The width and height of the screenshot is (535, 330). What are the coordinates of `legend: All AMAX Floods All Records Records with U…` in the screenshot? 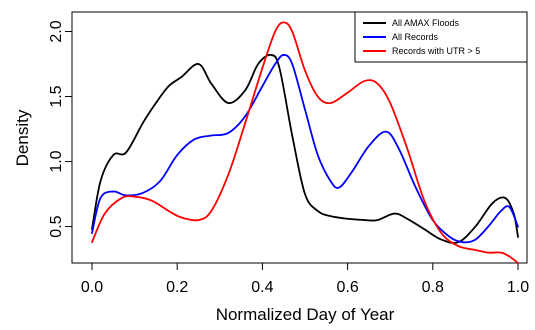 It's located at (441, 37).